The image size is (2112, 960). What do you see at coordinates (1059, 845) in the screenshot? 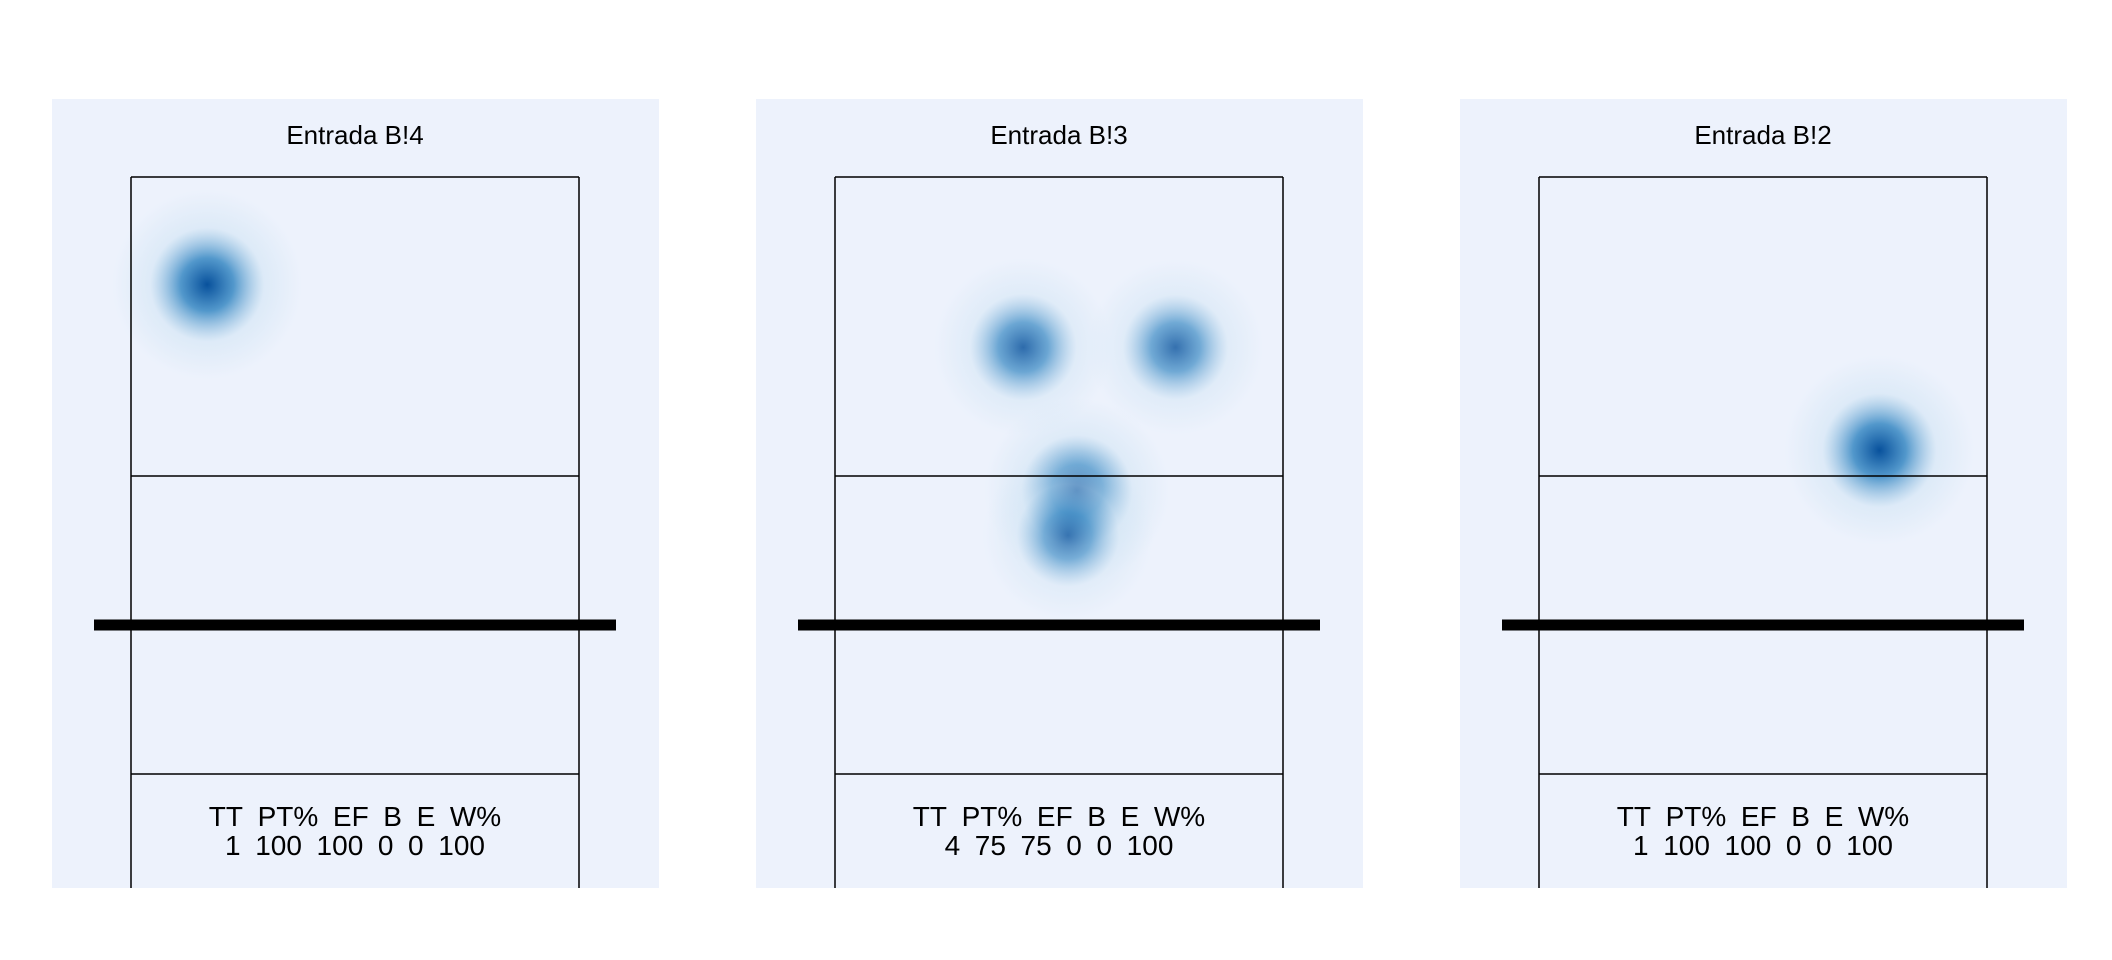
I see `stats-values: 4 75 75 0 0 100` at bounding box center [1059, 845].